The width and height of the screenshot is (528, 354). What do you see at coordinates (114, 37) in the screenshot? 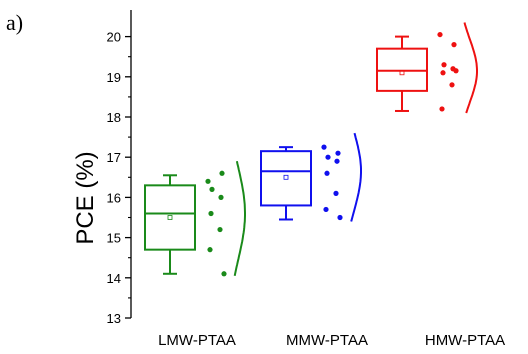
I see `y-tick-label: 20` at bounding box center [114, 37].